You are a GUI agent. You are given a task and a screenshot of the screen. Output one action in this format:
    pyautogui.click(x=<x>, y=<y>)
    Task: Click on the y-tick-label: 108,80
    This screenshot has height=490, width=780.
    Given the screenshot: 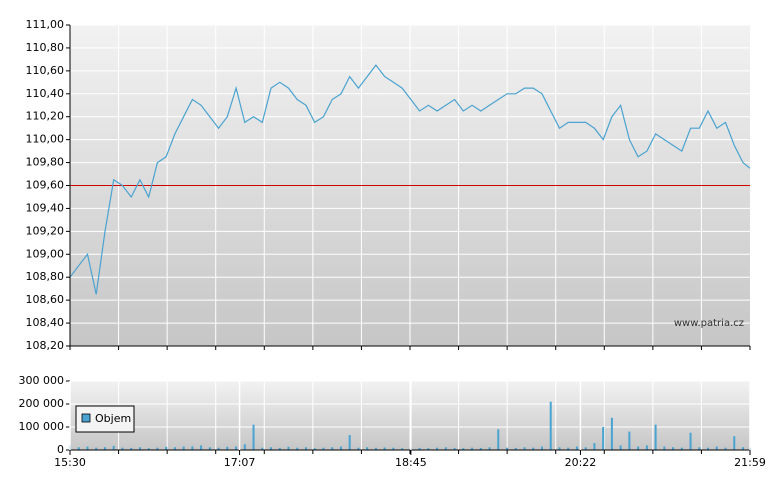 What is the action you would take?
    pyautogui.click(x=45, y=276)
    